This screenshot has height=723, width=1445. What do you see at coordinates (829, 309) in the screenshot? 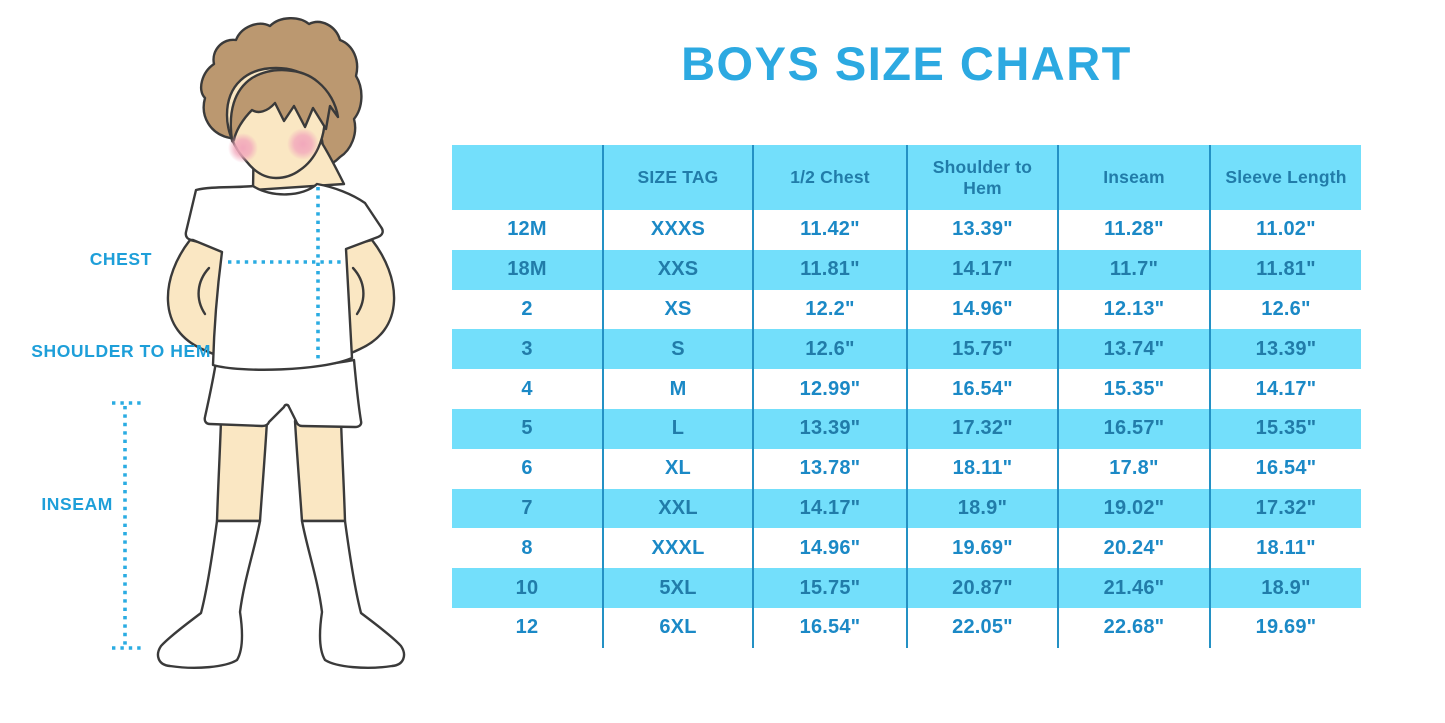
I see `size-value-cell: 12.2"` at bounding box center [829, 309].